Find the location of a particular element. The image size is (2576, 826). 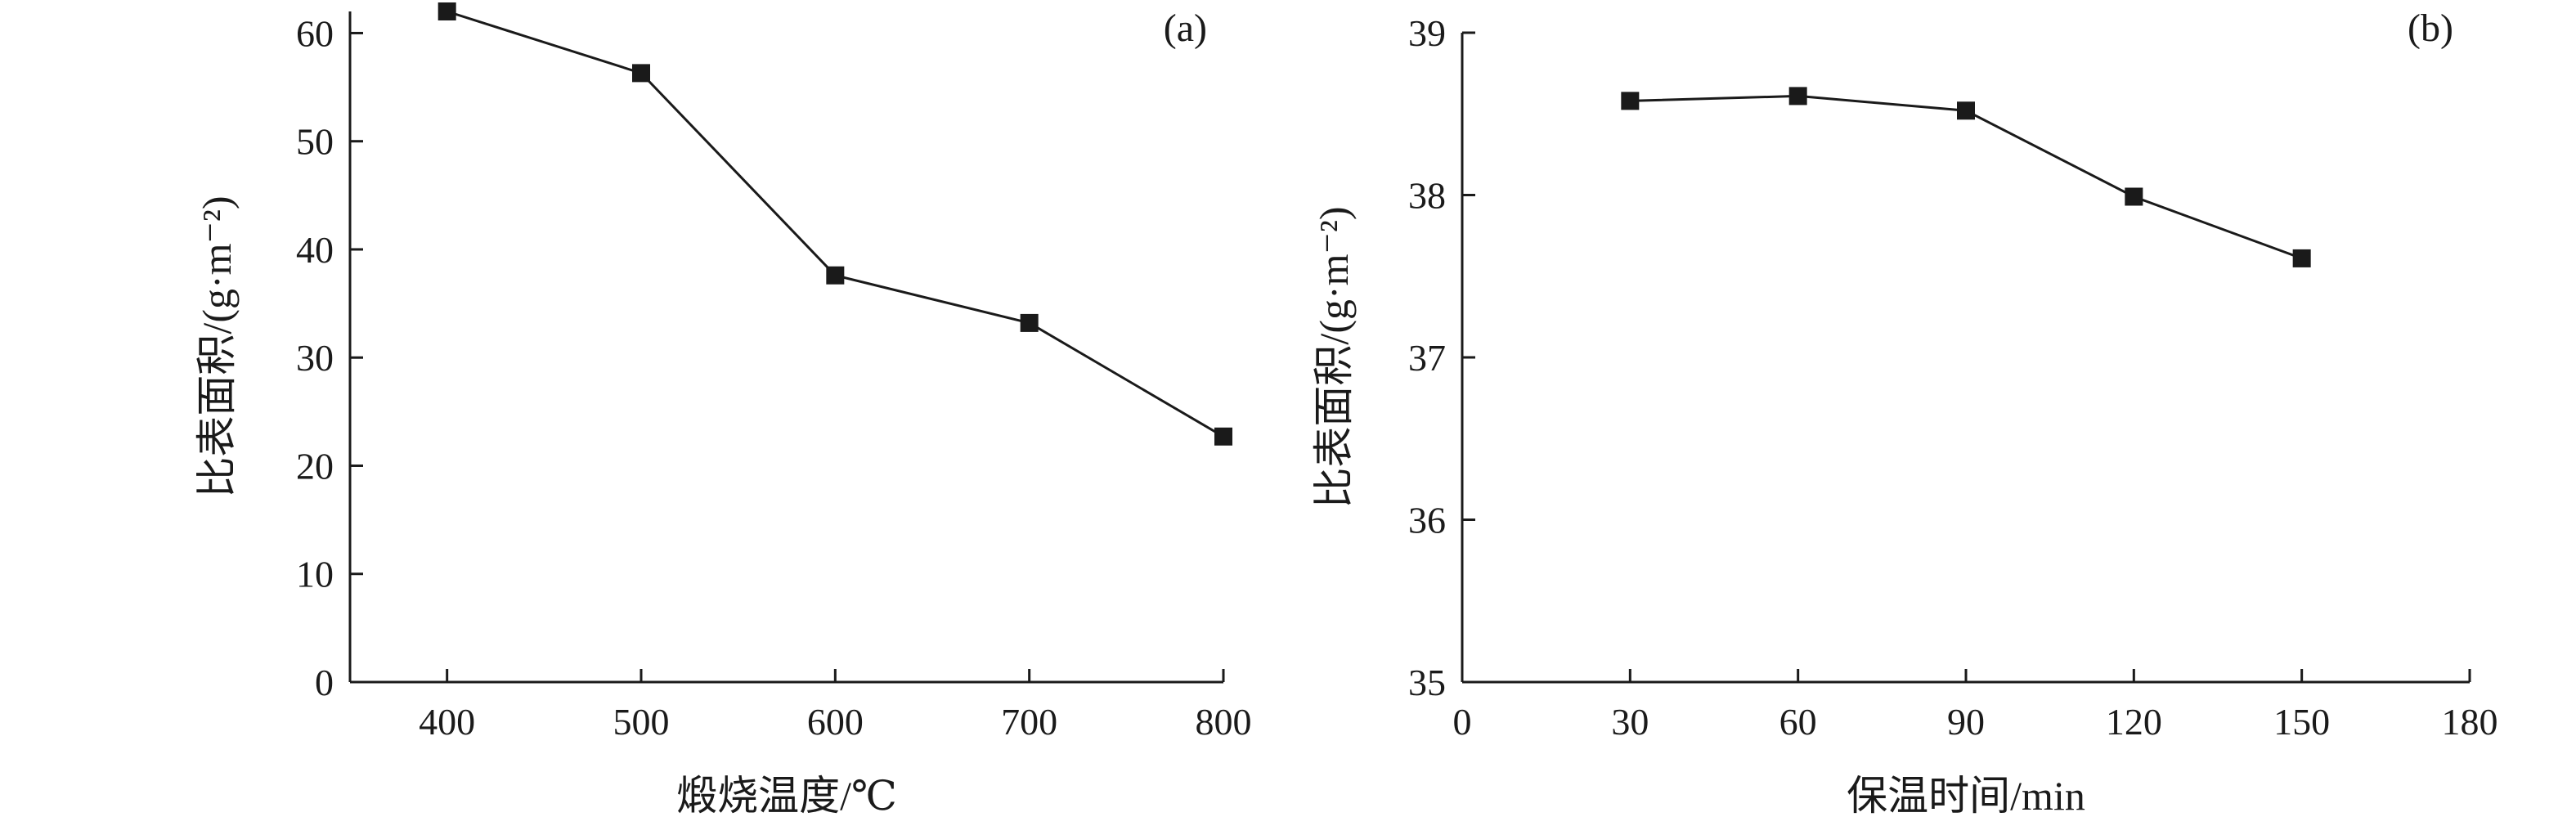

x-tick-label-a: 500 is located at coordinates (642, 722).